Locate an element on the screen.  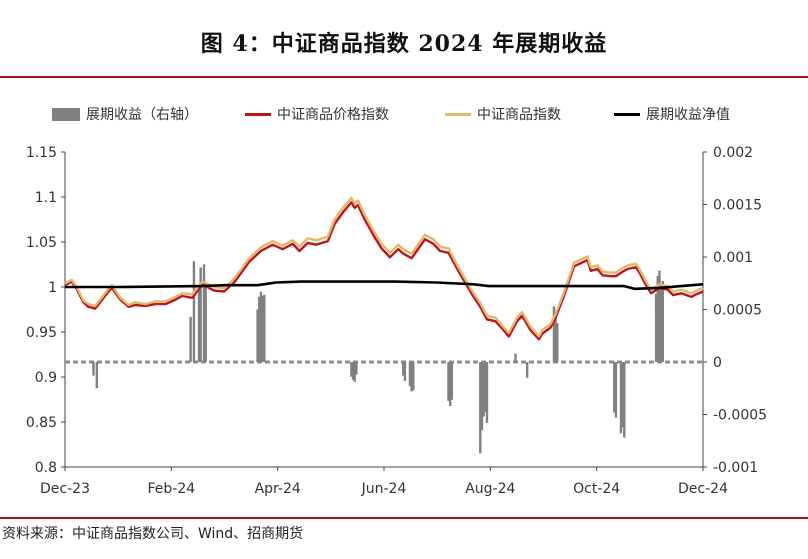
y-right-tick-label: 0.0015 is located at coordinates (737, 206).